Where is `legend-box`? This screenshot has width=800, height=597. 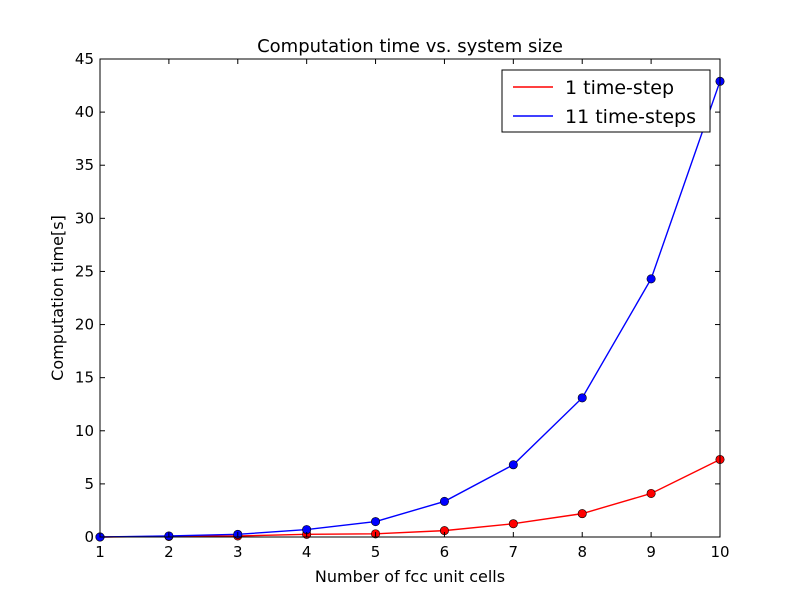 legend-box is located at coordinates (606, 101).